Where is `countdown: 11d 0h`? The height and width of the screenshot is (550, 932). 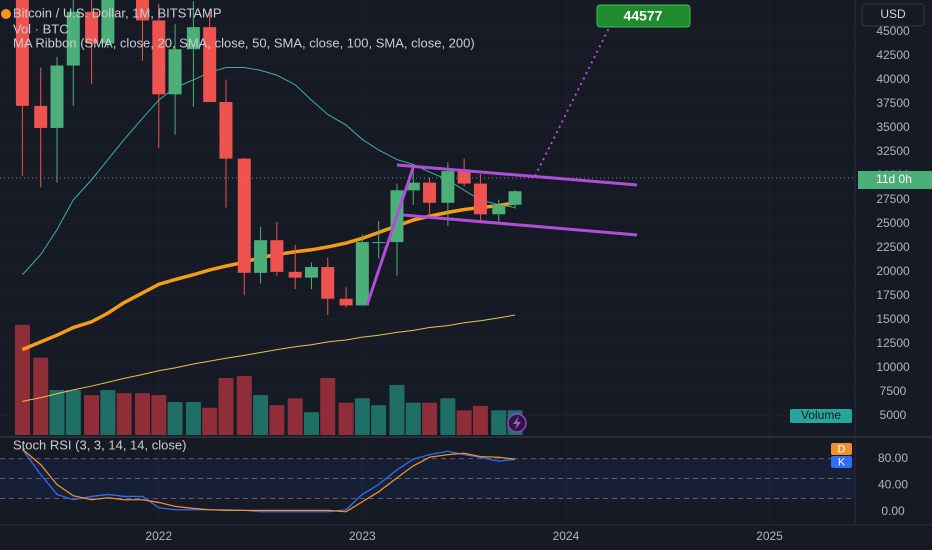 countdown: 11d 0h is located at coordinates (894, 179).